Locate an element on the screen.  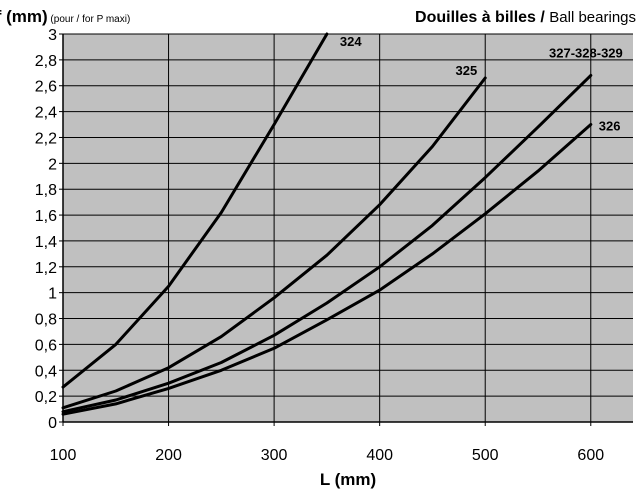
y-tick-label: 0,8 is located at coordinates (46, 320).